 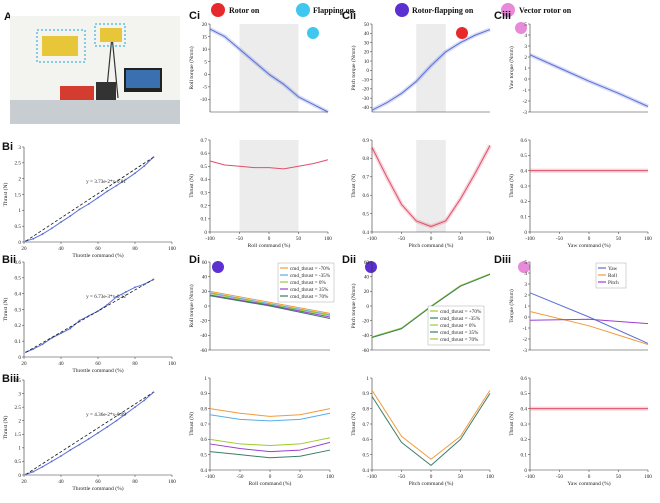 I want to click on chart-Ciii-top: -3 -2 -1 0 1 2 3 4 5 Yaw torque (Nmm), so click(x=578, y=69).